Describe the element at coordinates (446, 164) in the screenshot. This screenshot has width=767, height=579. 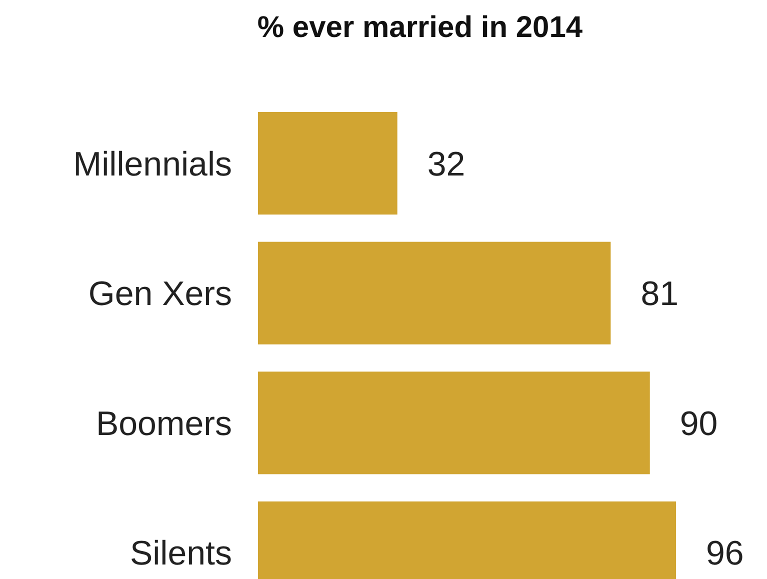
I see `data-label: 32` at that location.